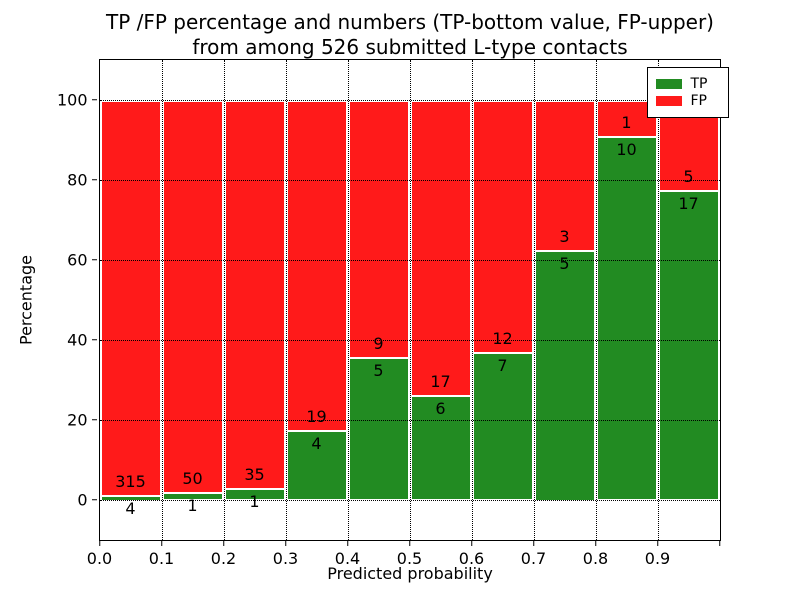 The width and height of the screenshot is (800, 600). Describe the element at coordinates (410, 573) in the screenshot. I see `x-axis-label: Predicted probability` at that location.